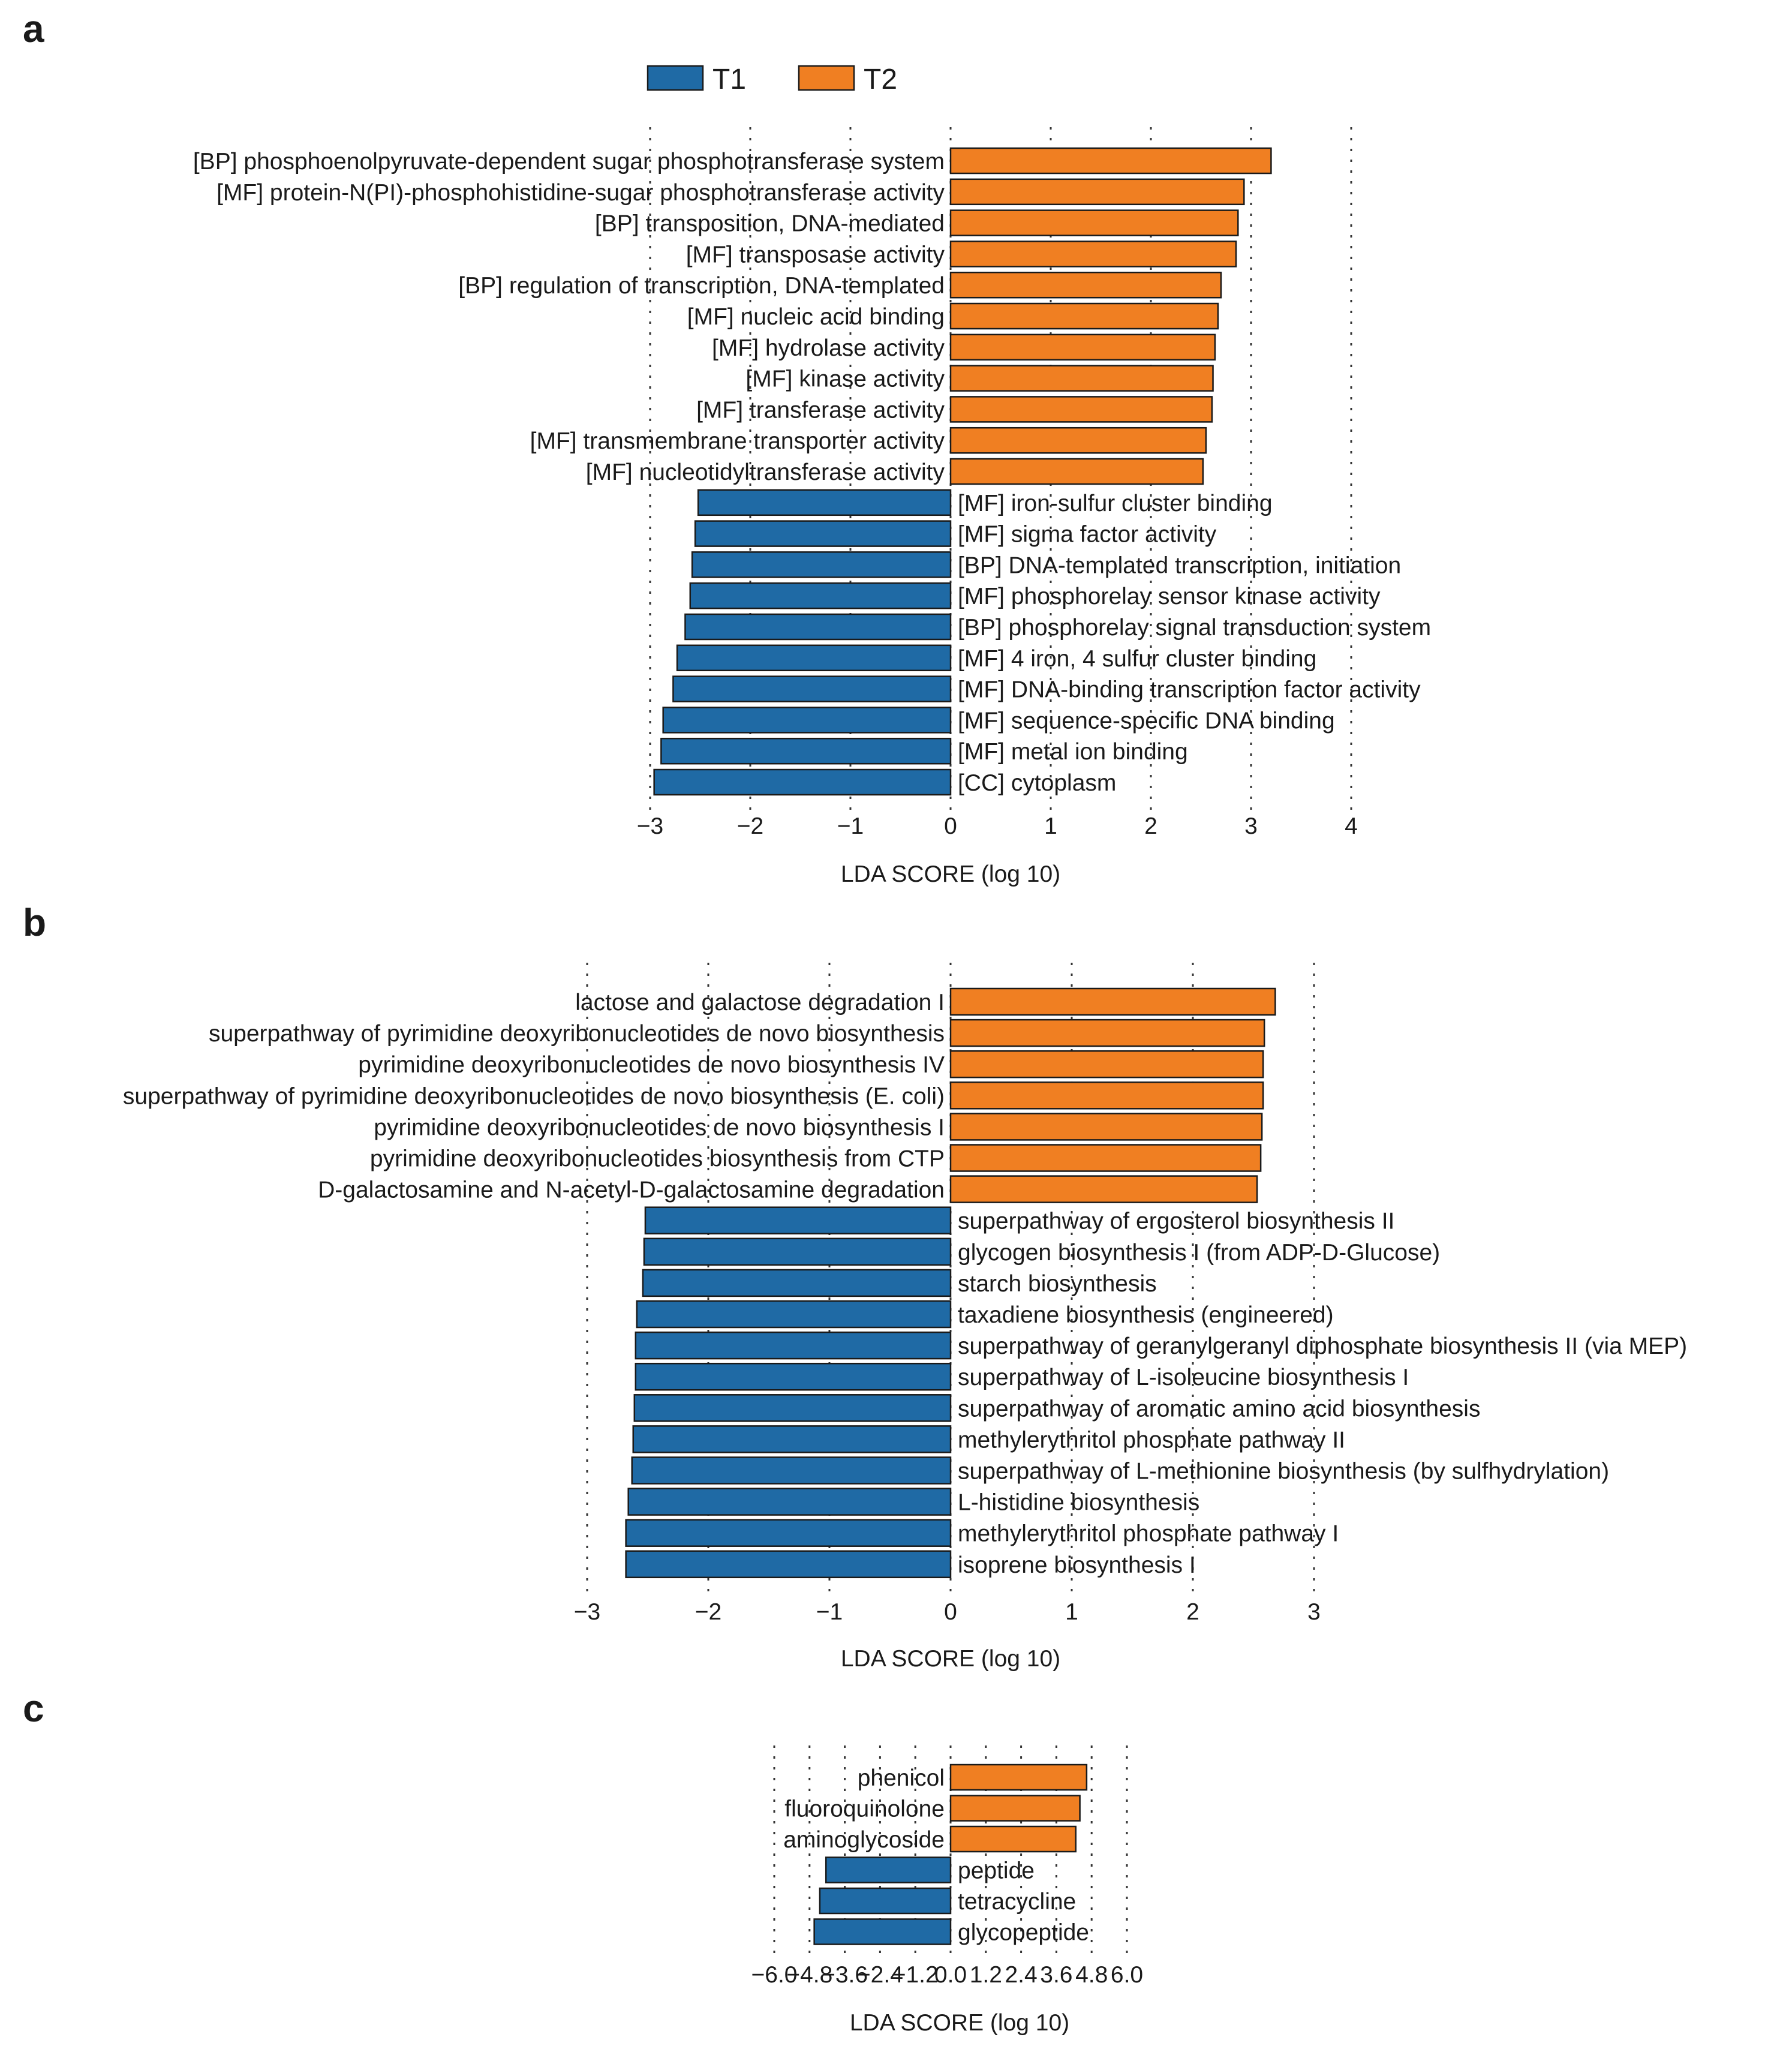  Describe the element at coordinates (737, 441) in the screenshot. I see `category-label: [MF] transmembrane transporter activity` at that location.